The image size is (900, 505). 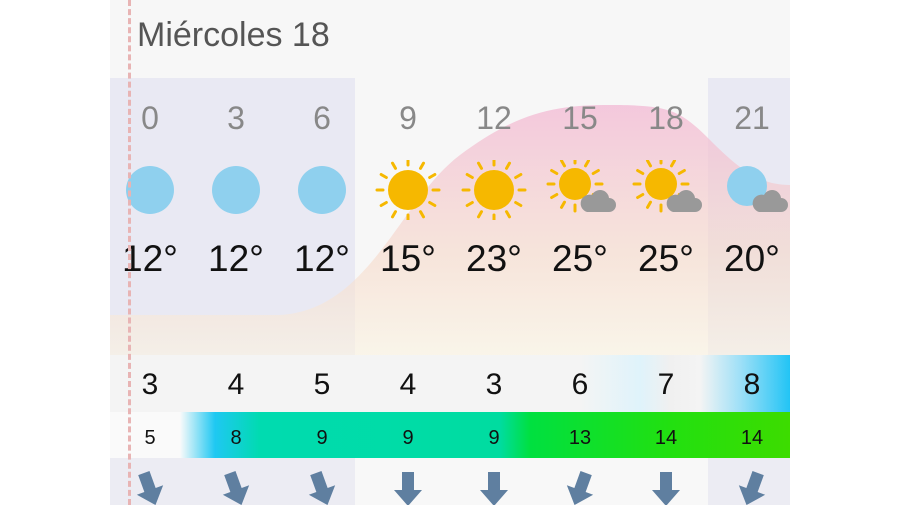 What do you see at coordinates (236, 118) in the screenshot?
I see `hour-label: 3` at bounding box center [236, 118].